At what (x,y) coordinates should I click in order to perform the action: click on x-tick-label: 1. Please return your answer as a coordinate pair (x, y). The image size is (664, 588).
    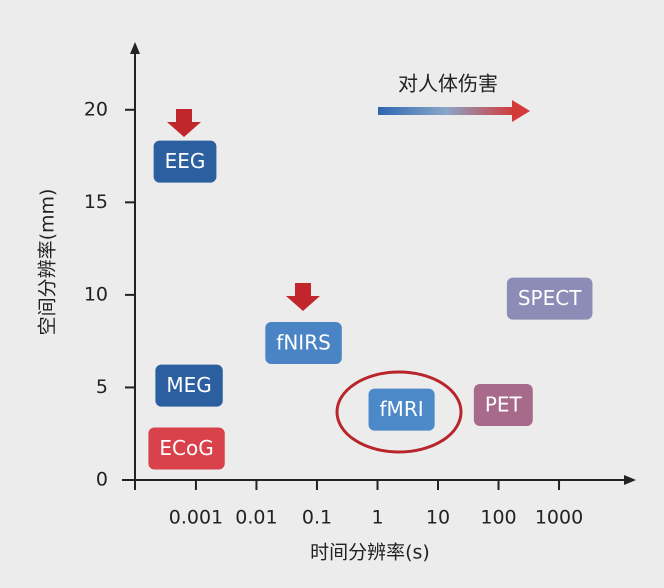
    Looking at the image, I should click on (377, 518).